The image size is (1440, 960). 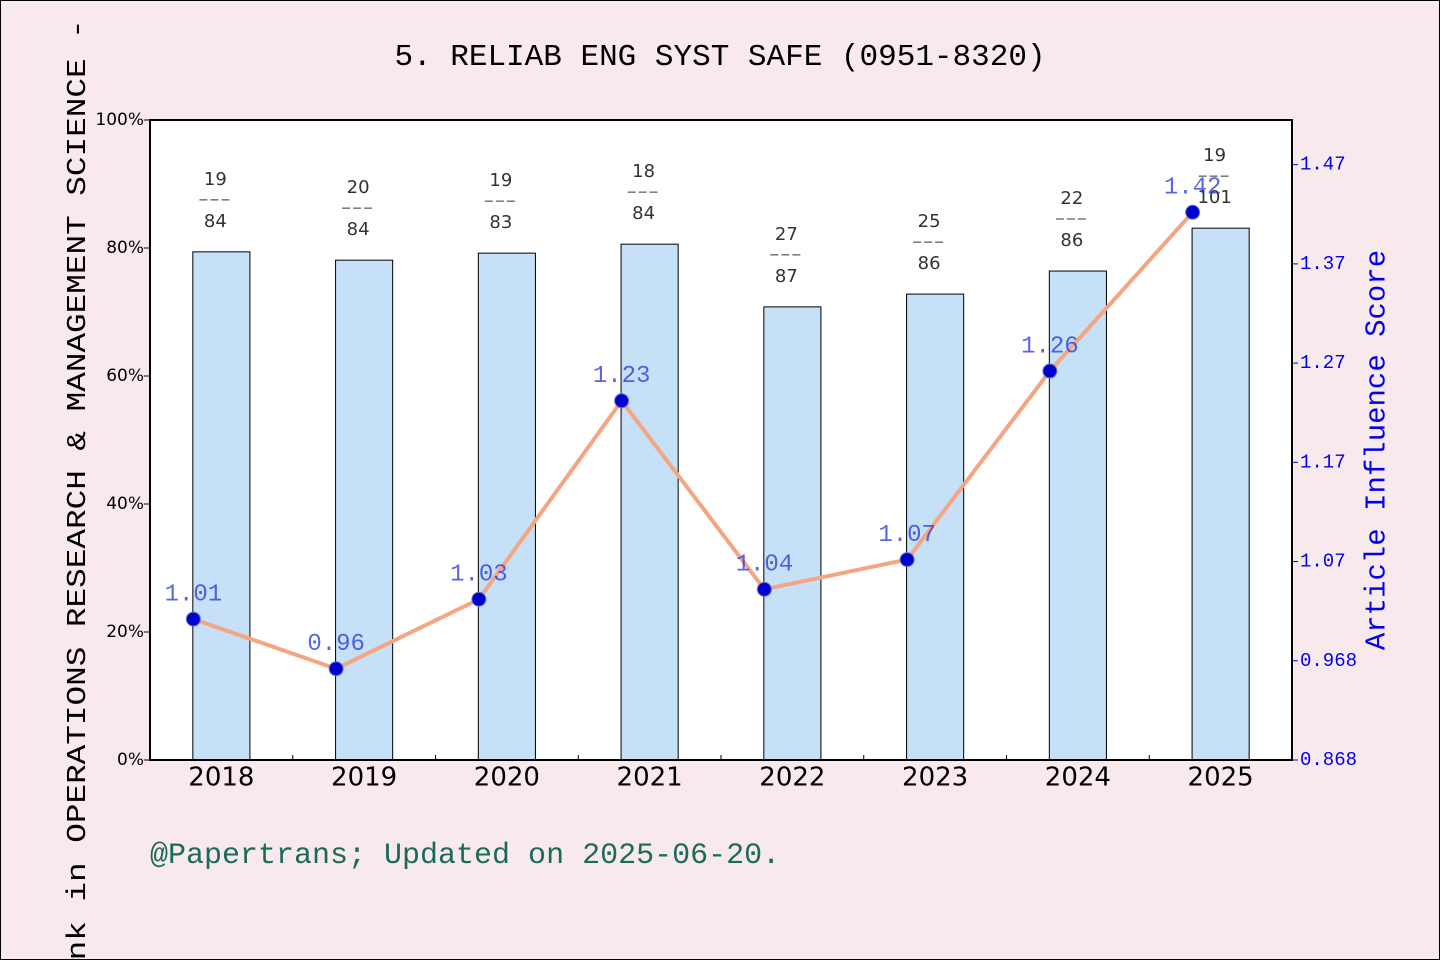 I want to click on rank-numerator: 20, so click(x=358, y=187).